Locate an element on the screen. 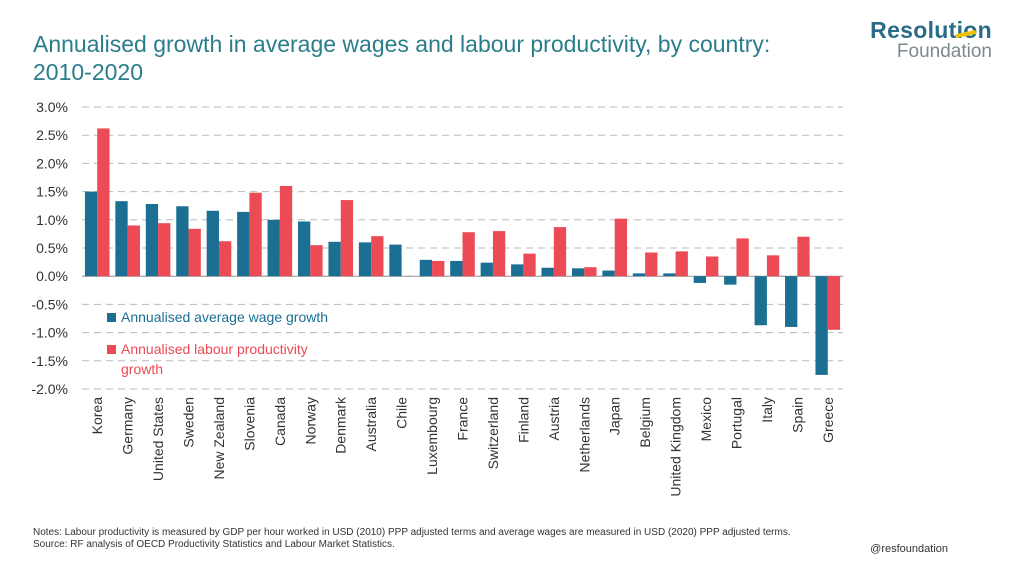  x-tick-label: United Kingdom is located at coordinates (676, 447).